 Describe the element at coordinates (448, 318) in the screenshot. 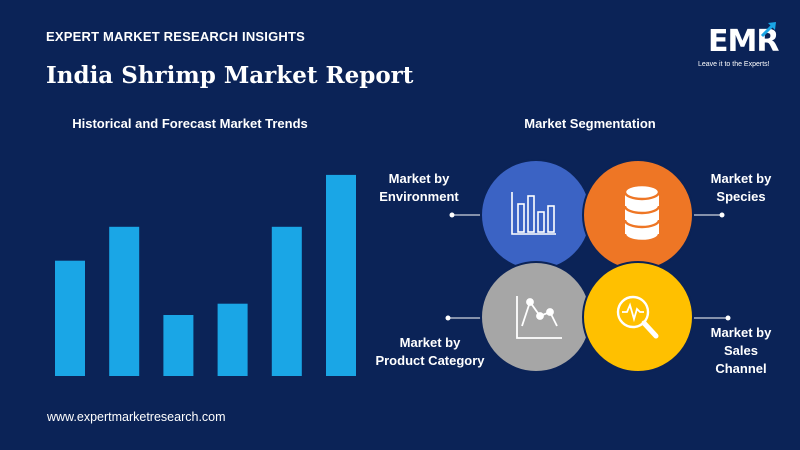

I see `connector-dot-product` at that location.